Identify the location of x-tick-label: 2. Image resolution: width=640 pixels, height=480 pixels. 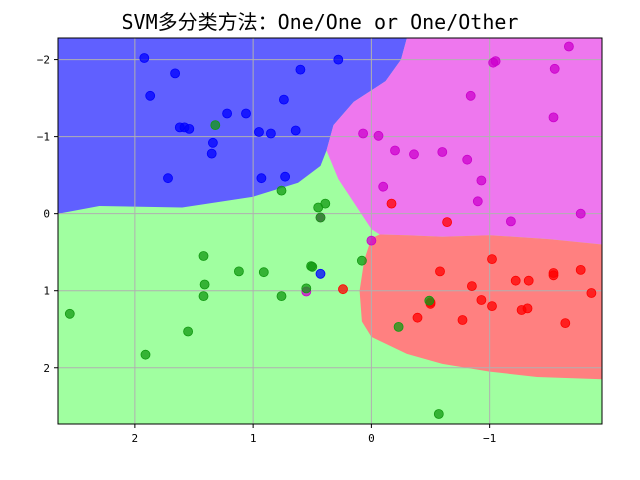
(135, 438).